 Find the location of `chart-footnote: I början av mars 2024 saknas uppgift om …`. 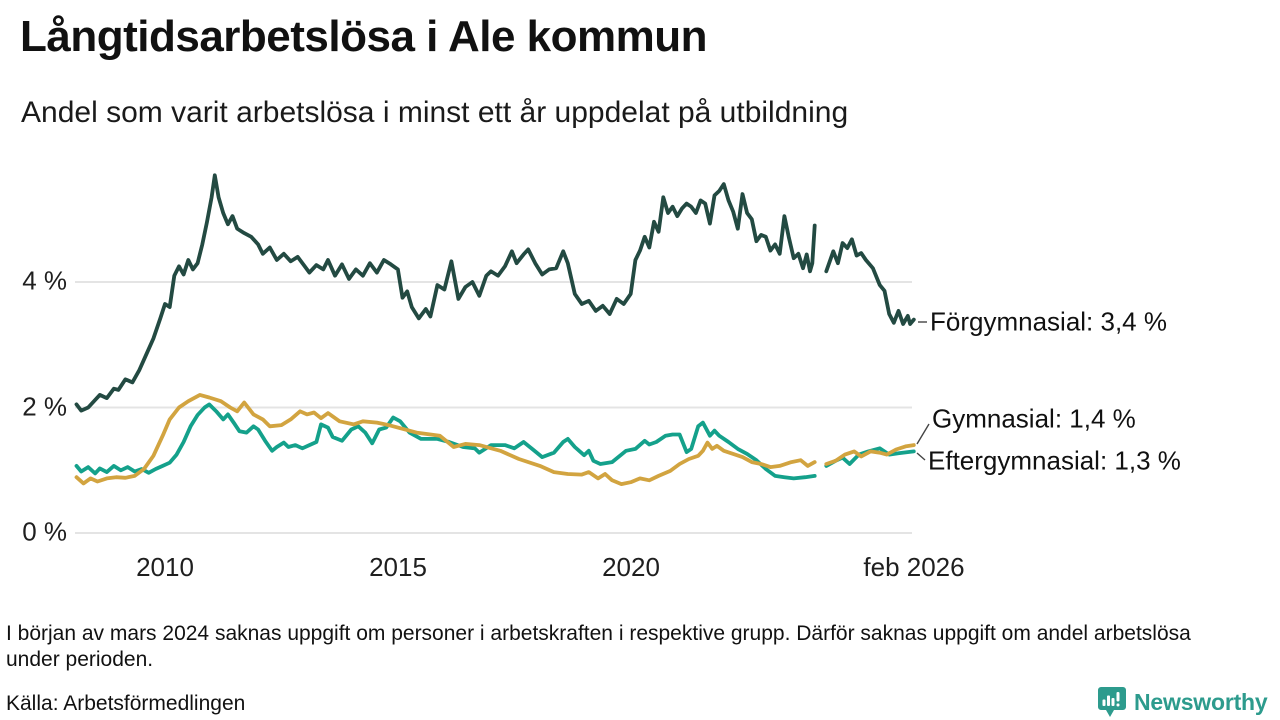

chart-footnote: I början av mars 2024 saknas uppgift om … is located at coordinates (598, 647).